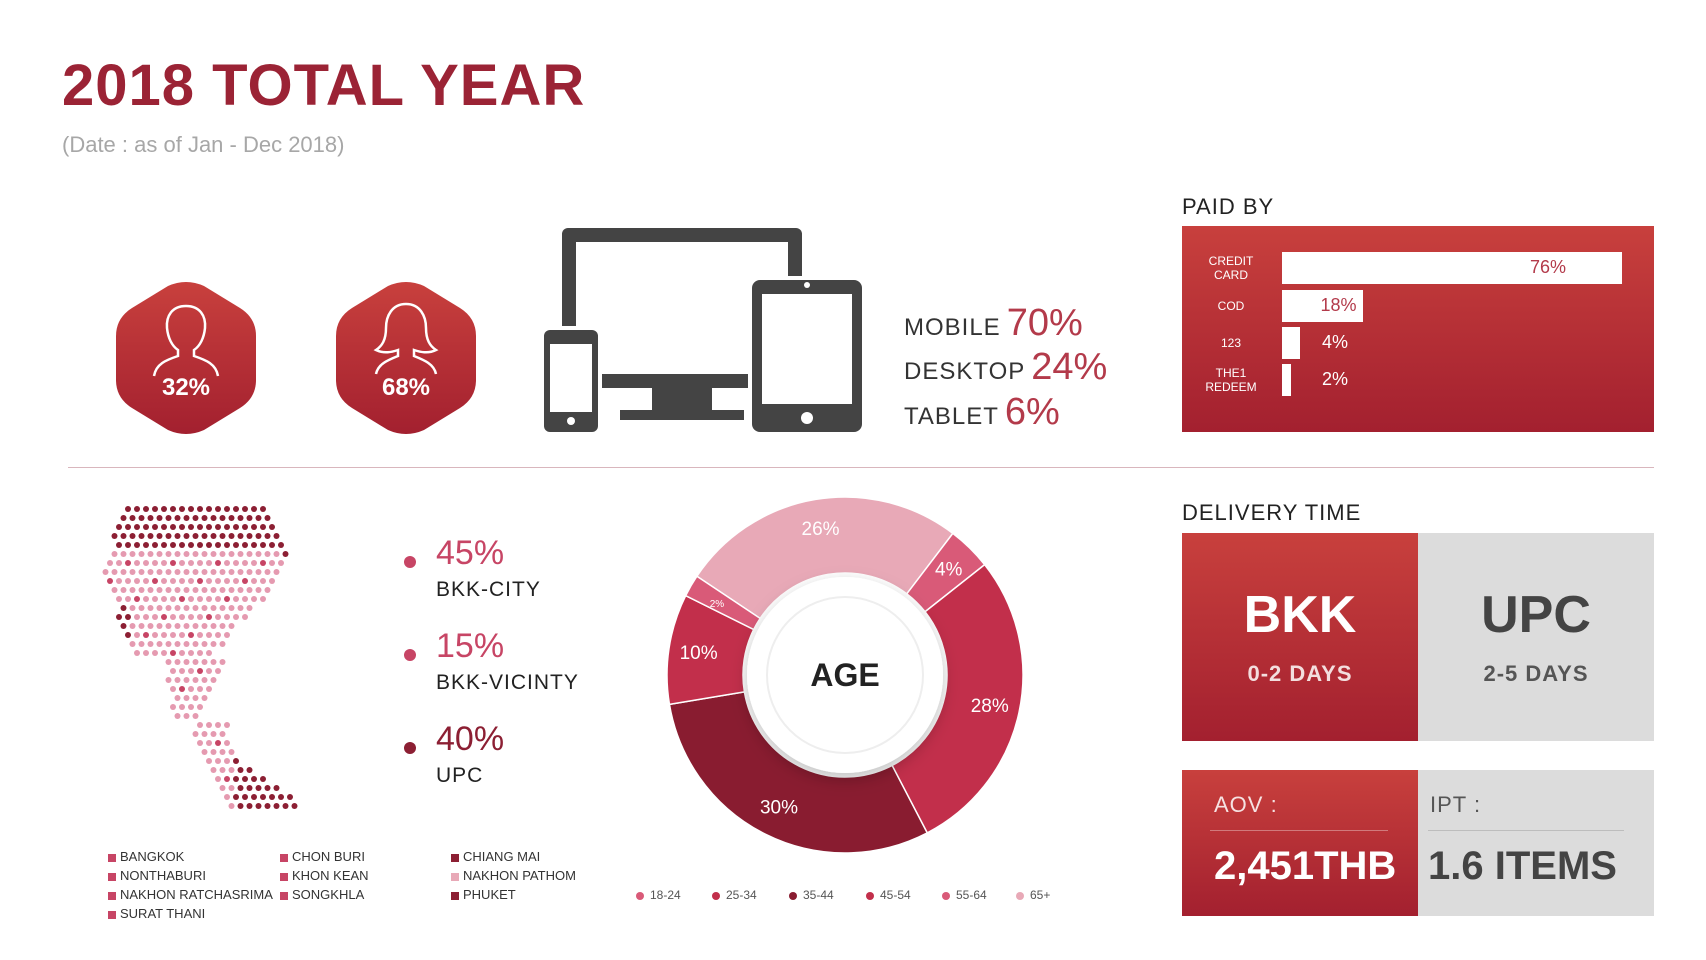  What do you see at coordinates (483, 894) in the screenshot?
I see `province-item: PHUKET` at bounding box center [483, 894].